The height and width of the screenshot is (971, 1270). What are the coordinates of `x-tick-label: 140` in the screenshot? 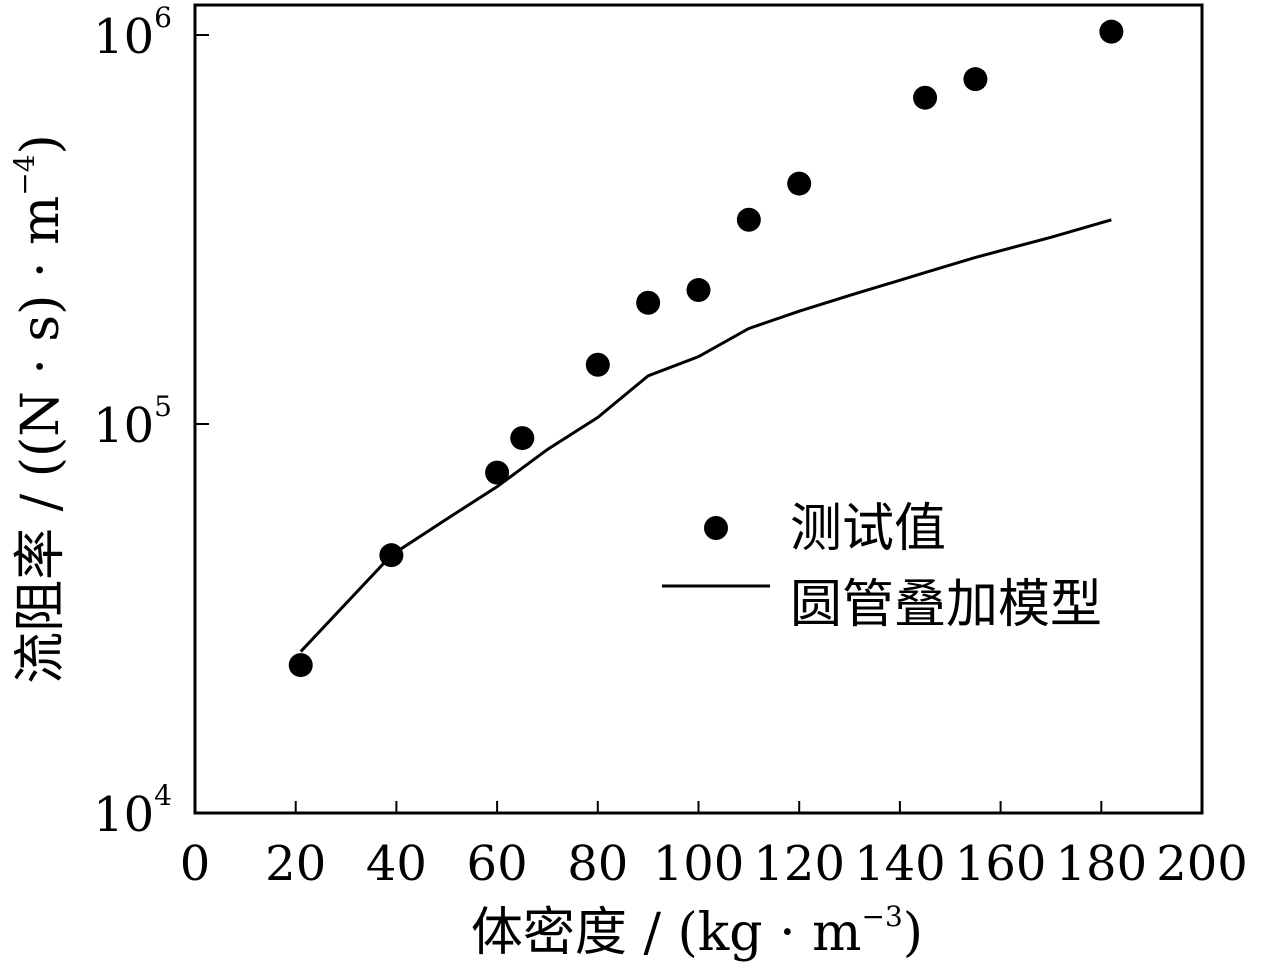 It's located at (900, 864).